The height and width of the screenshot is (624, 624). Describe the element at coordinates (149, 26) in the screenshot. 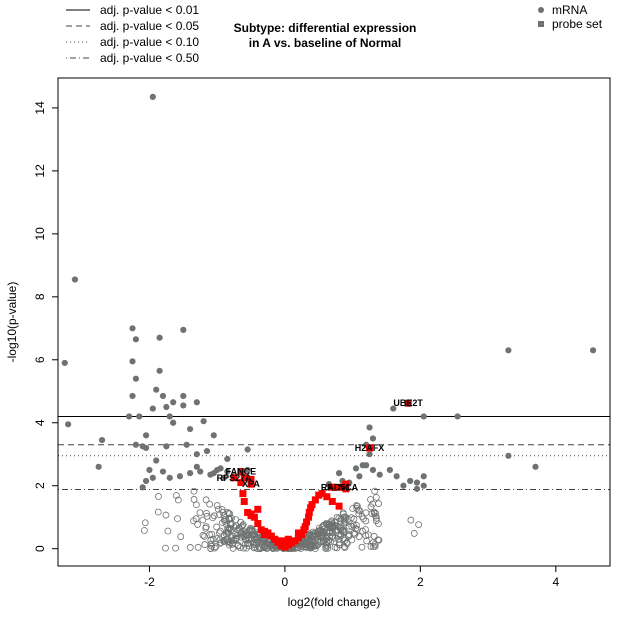

I see `legend-label: adj. p-value < 0.05` at that location.